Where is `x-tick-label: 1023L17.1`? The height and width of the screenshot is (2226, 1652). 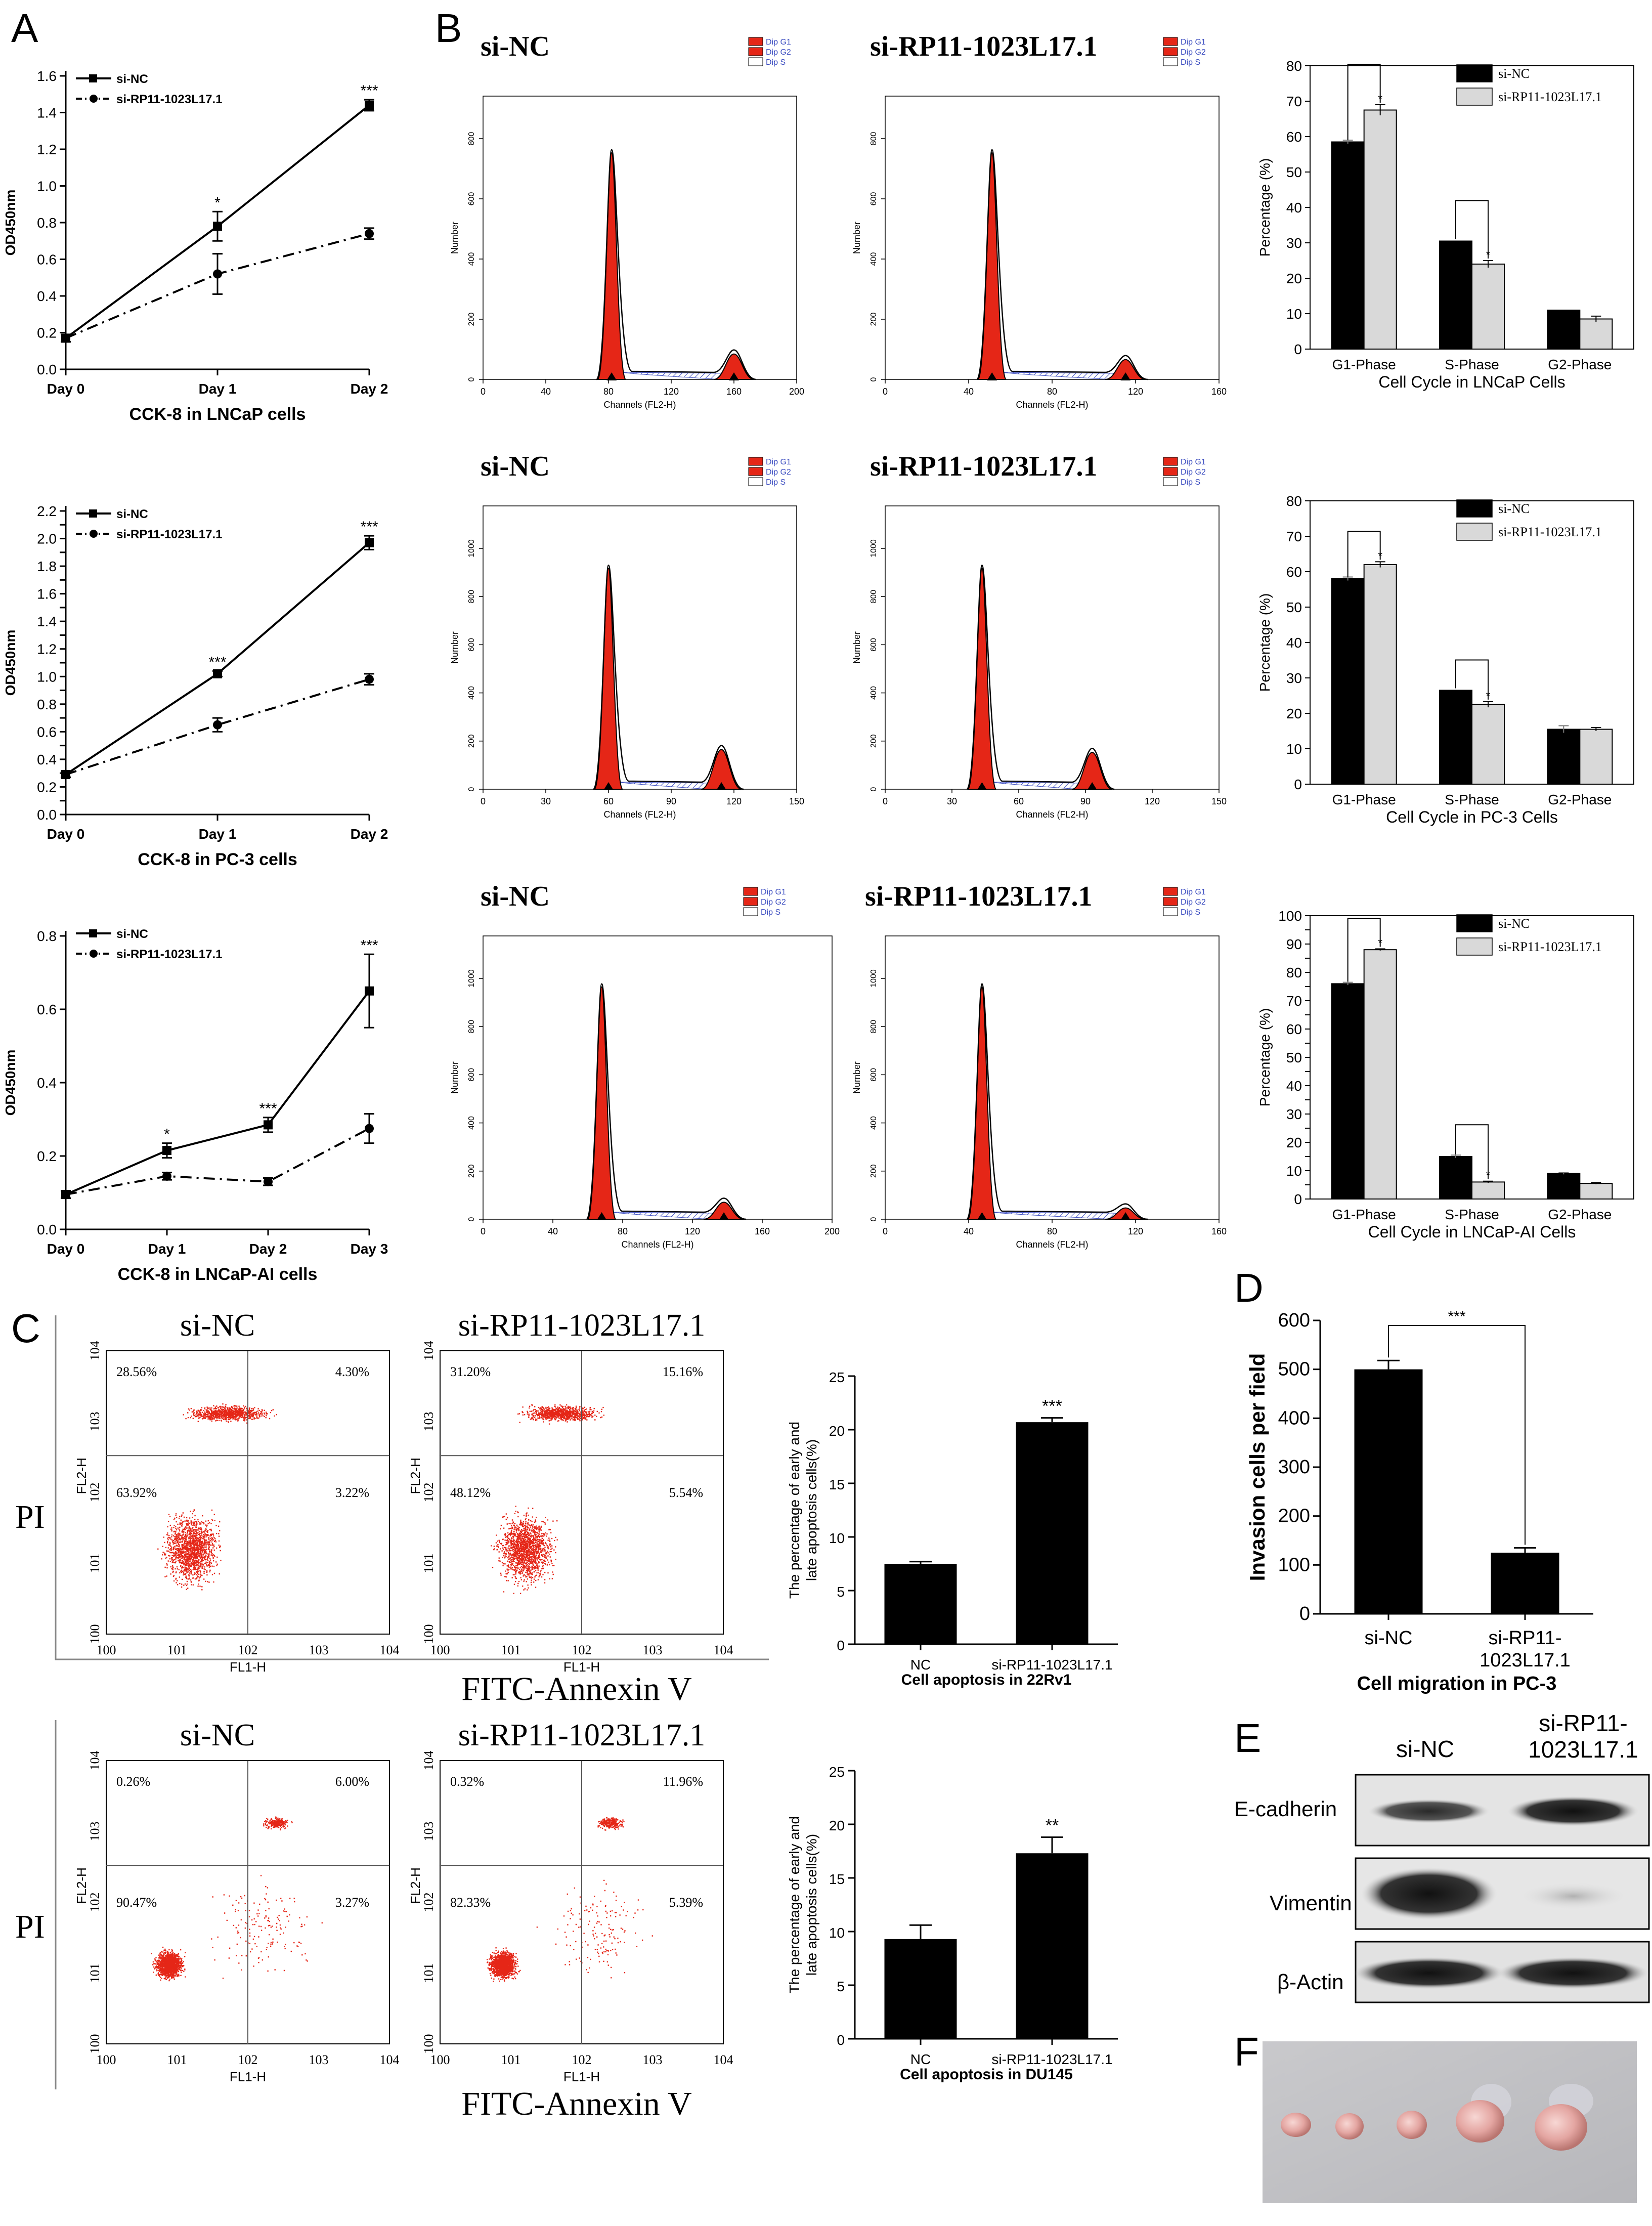
x-tick-label: 1023L17.1 is located at coordinates (1525, 1660).